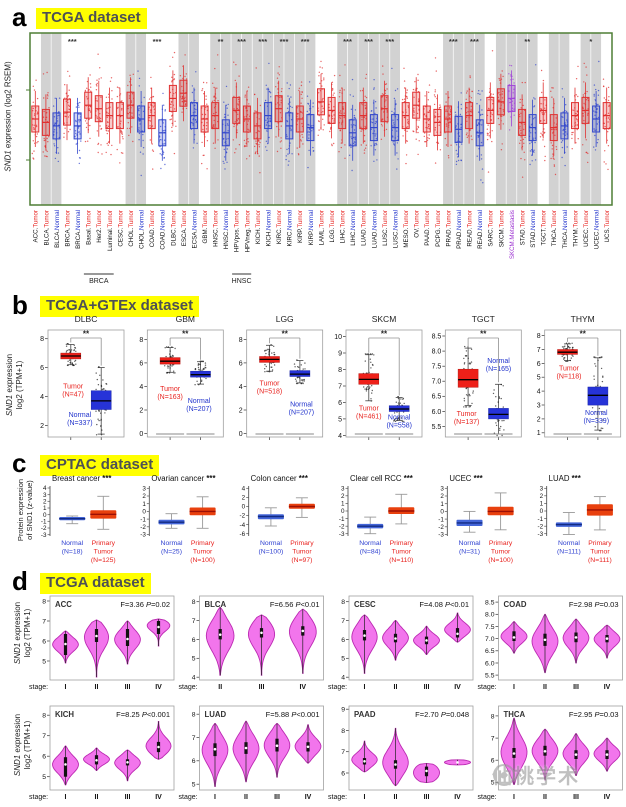 The image size is (626, 807). What do you see at coordinates (523, 227) in the screenshot?
I see `svg-text: STAD.Tumor` at bounding box center [523, 227].